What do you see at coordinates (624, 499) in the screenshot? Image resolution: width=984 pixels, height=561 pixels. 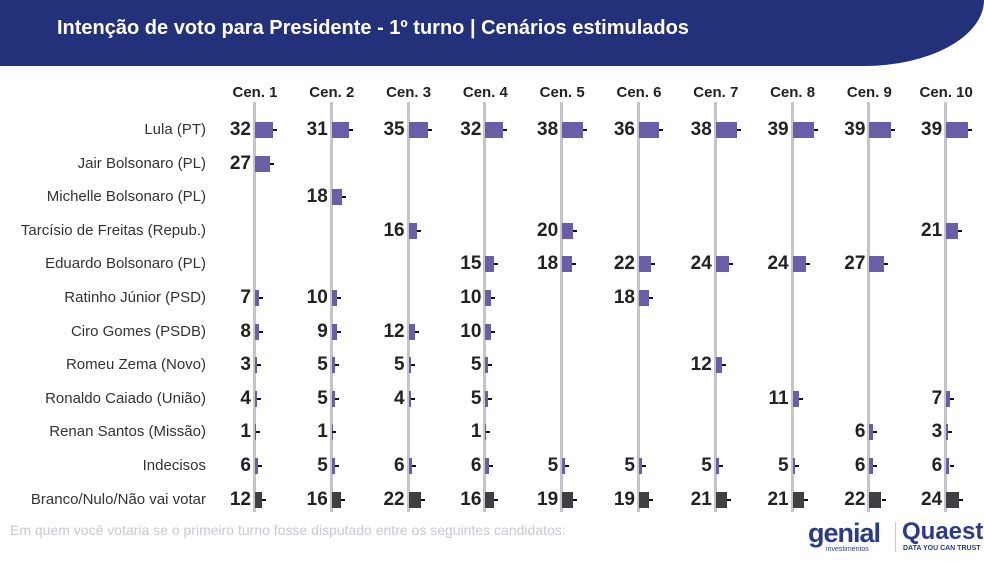 I see `data-label: 19` at bounding box center [624, 499].